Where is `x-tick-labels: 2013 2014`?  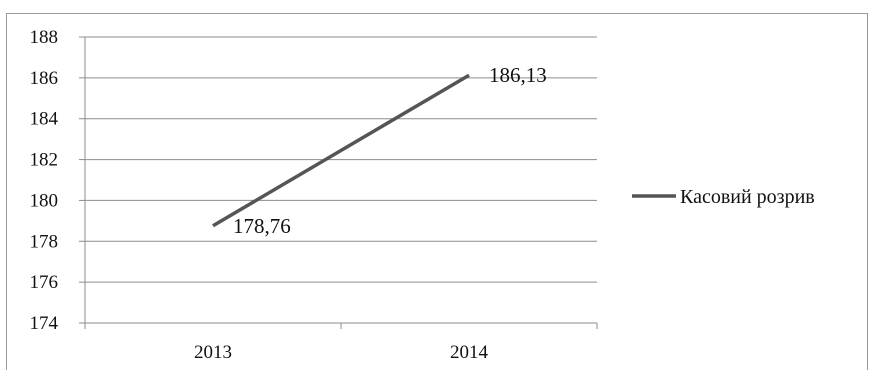
x-tick-labels: 2013 2014 is located at coordinates (341, 352).